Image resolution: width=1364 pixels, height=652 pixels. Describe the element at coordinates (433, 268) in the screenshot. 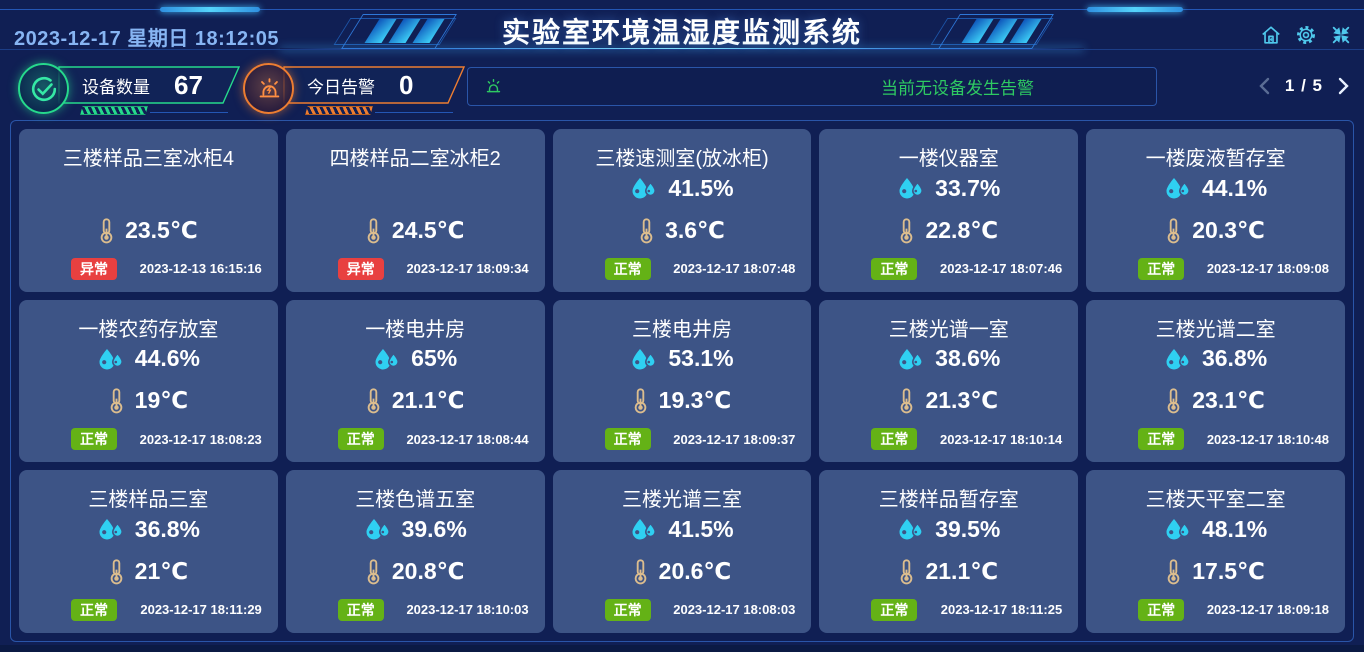

I see `card-footer: 异常 2023-12-17 18:09:34` at that location.